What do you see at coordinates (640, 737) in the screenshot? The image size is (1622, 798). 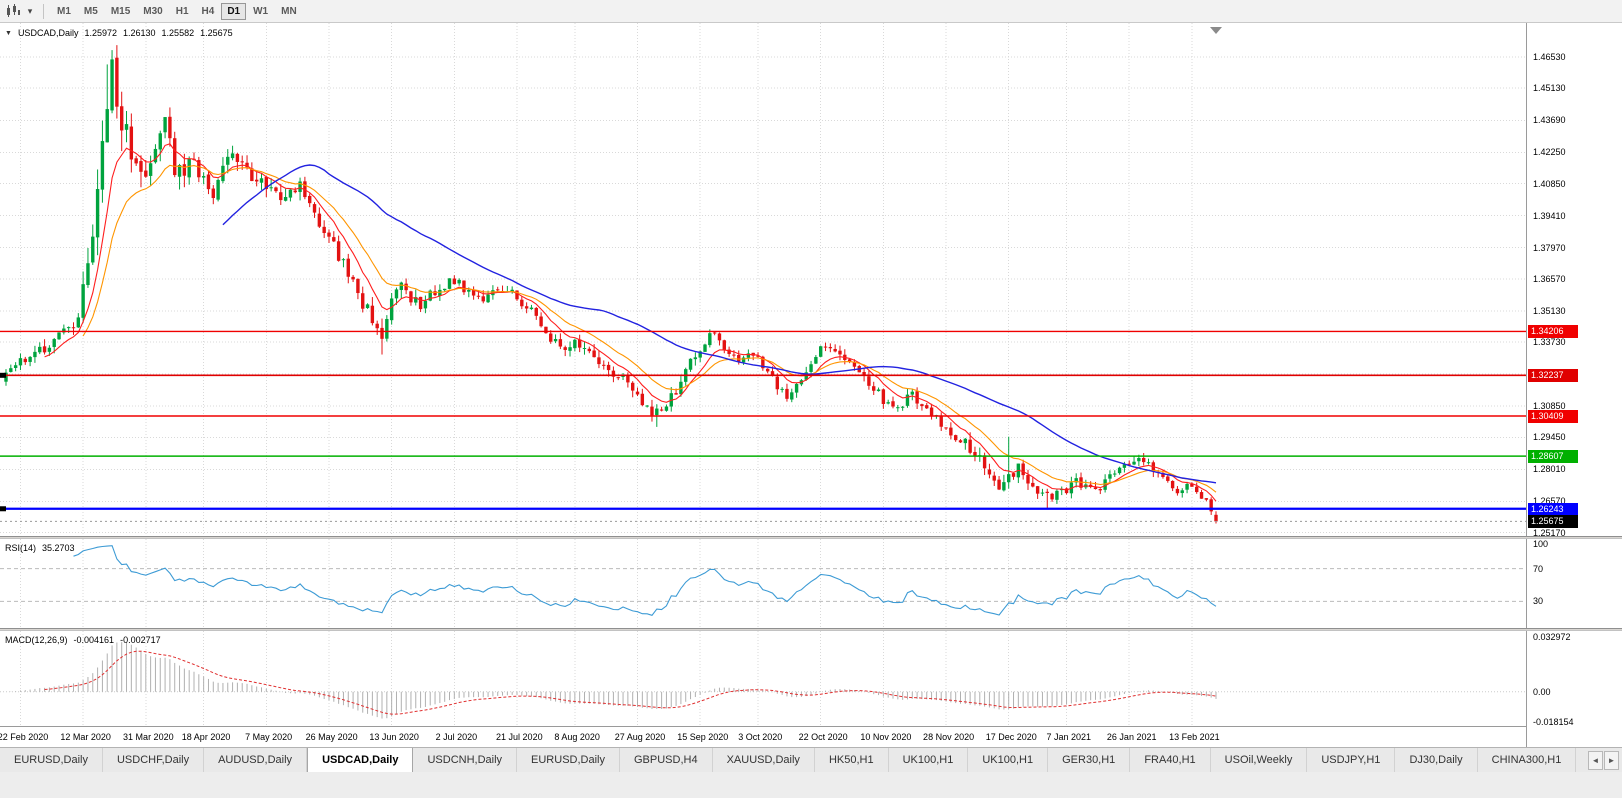 I see `date-label: 27 Aug 2020` at bounding box center [640, 737].